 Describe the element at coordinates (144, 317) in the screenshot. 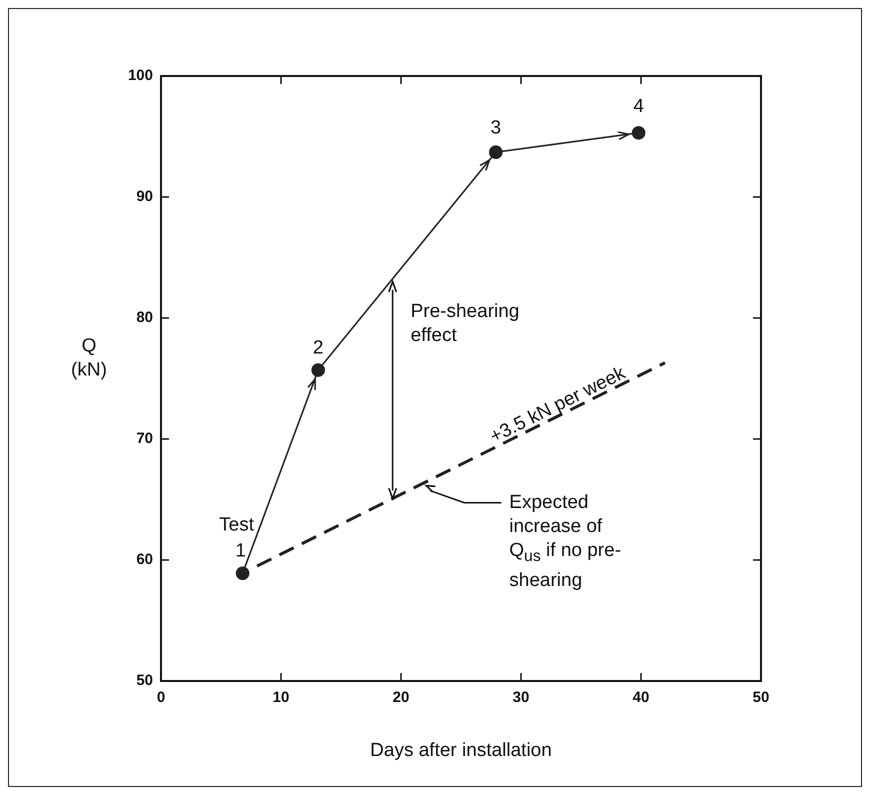

I see `y-tick-label: 80` at that location.